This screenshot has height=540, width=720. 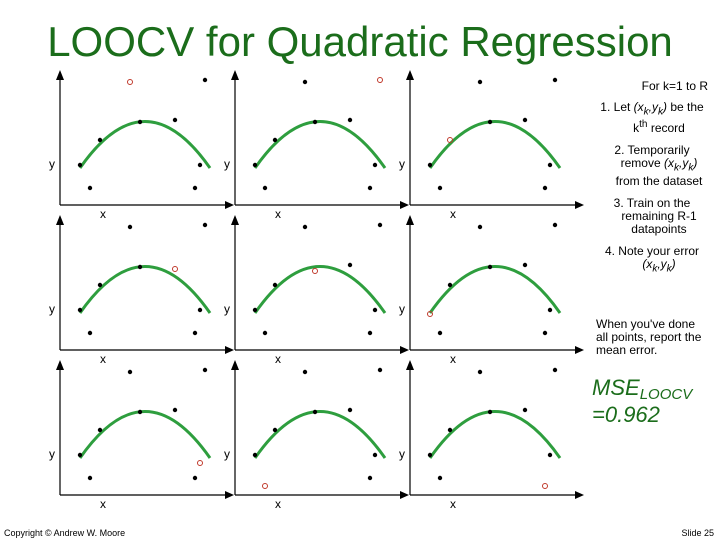 I want to click on slide-number: Slide 25, so click(x=697, y=533).